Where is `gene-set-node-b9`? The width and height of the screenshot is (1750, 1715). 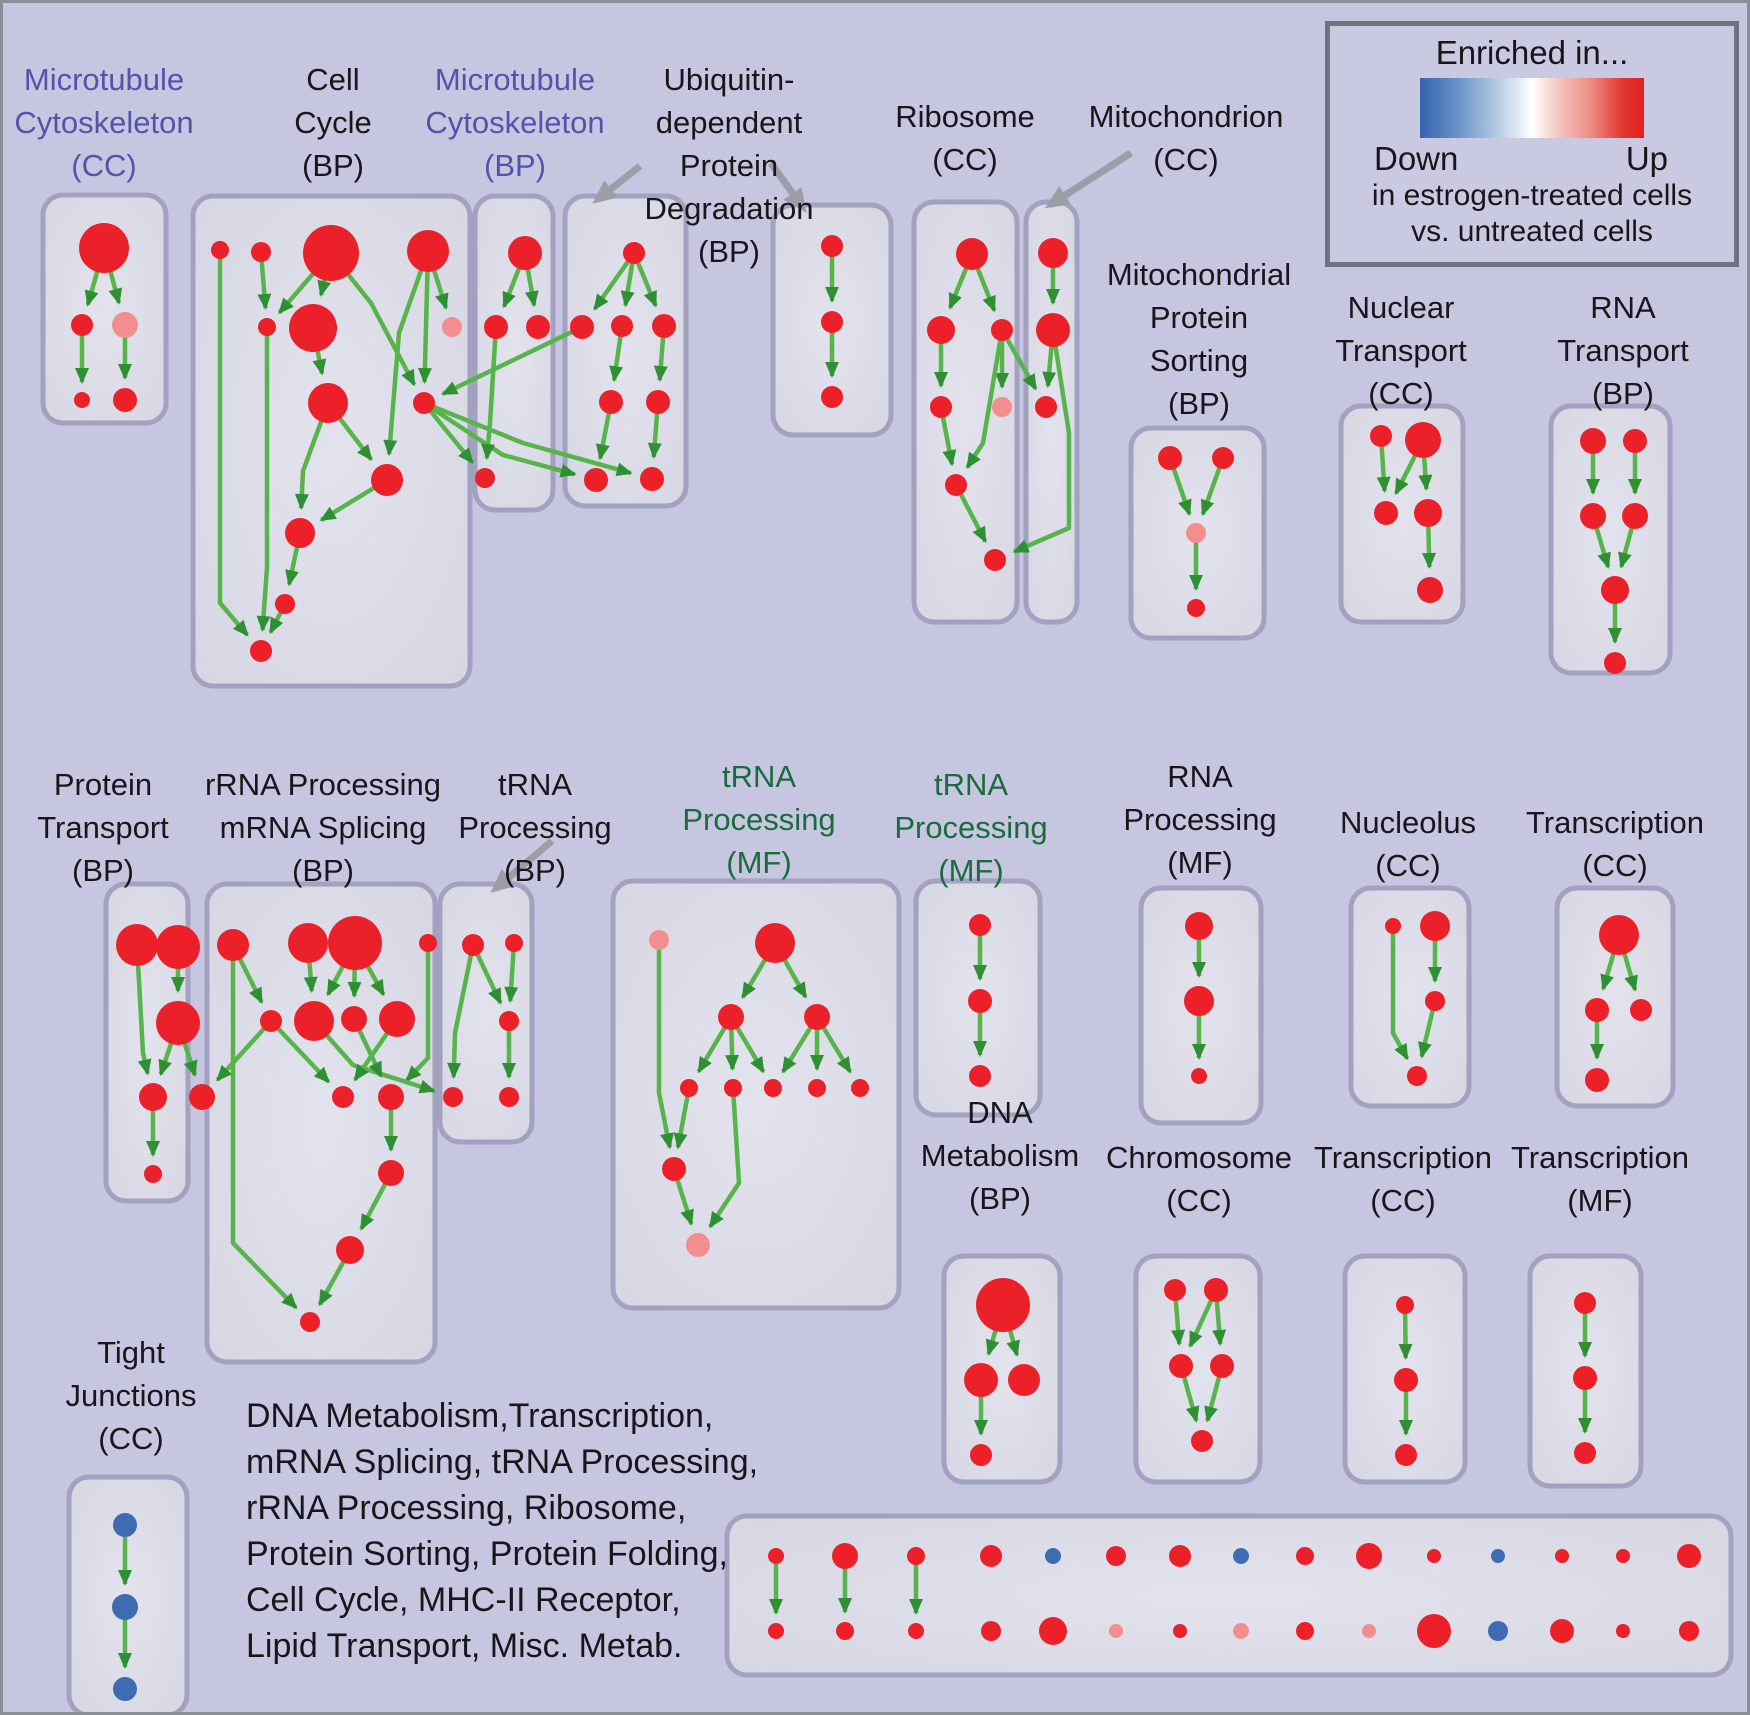
gene-set-node-b9 is located at coordinates (424, 403).